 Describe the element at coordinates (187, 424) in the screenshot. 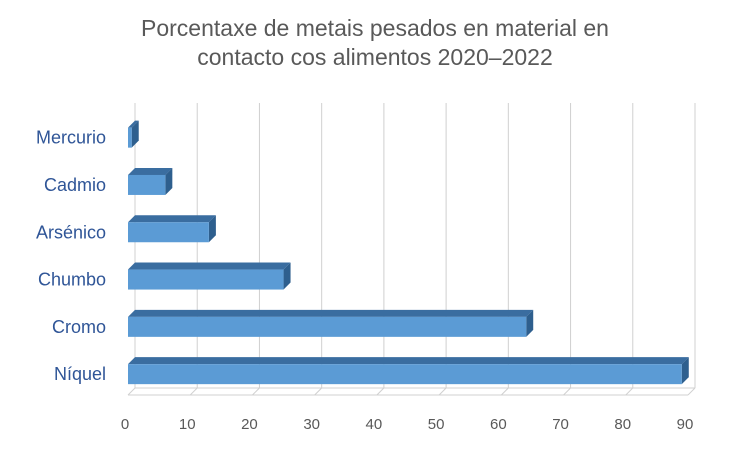

I see `x-tick-label-10: 10` at that location.